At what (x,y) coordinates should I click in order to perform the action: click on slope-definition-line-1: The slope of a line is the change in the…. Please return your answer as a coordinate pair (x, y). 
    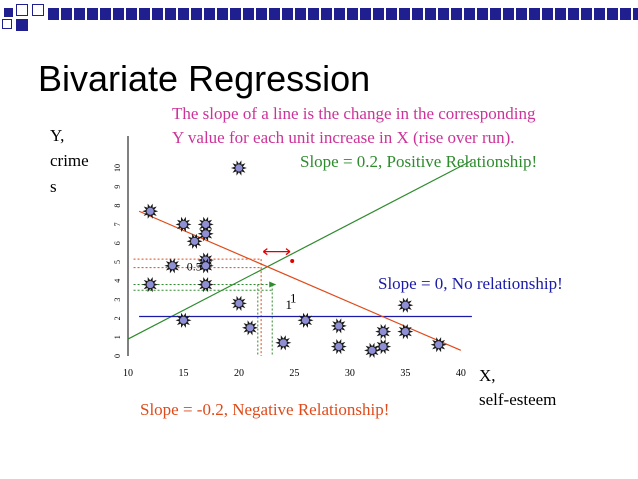
    Looking at the image, I should click on (354, 113).